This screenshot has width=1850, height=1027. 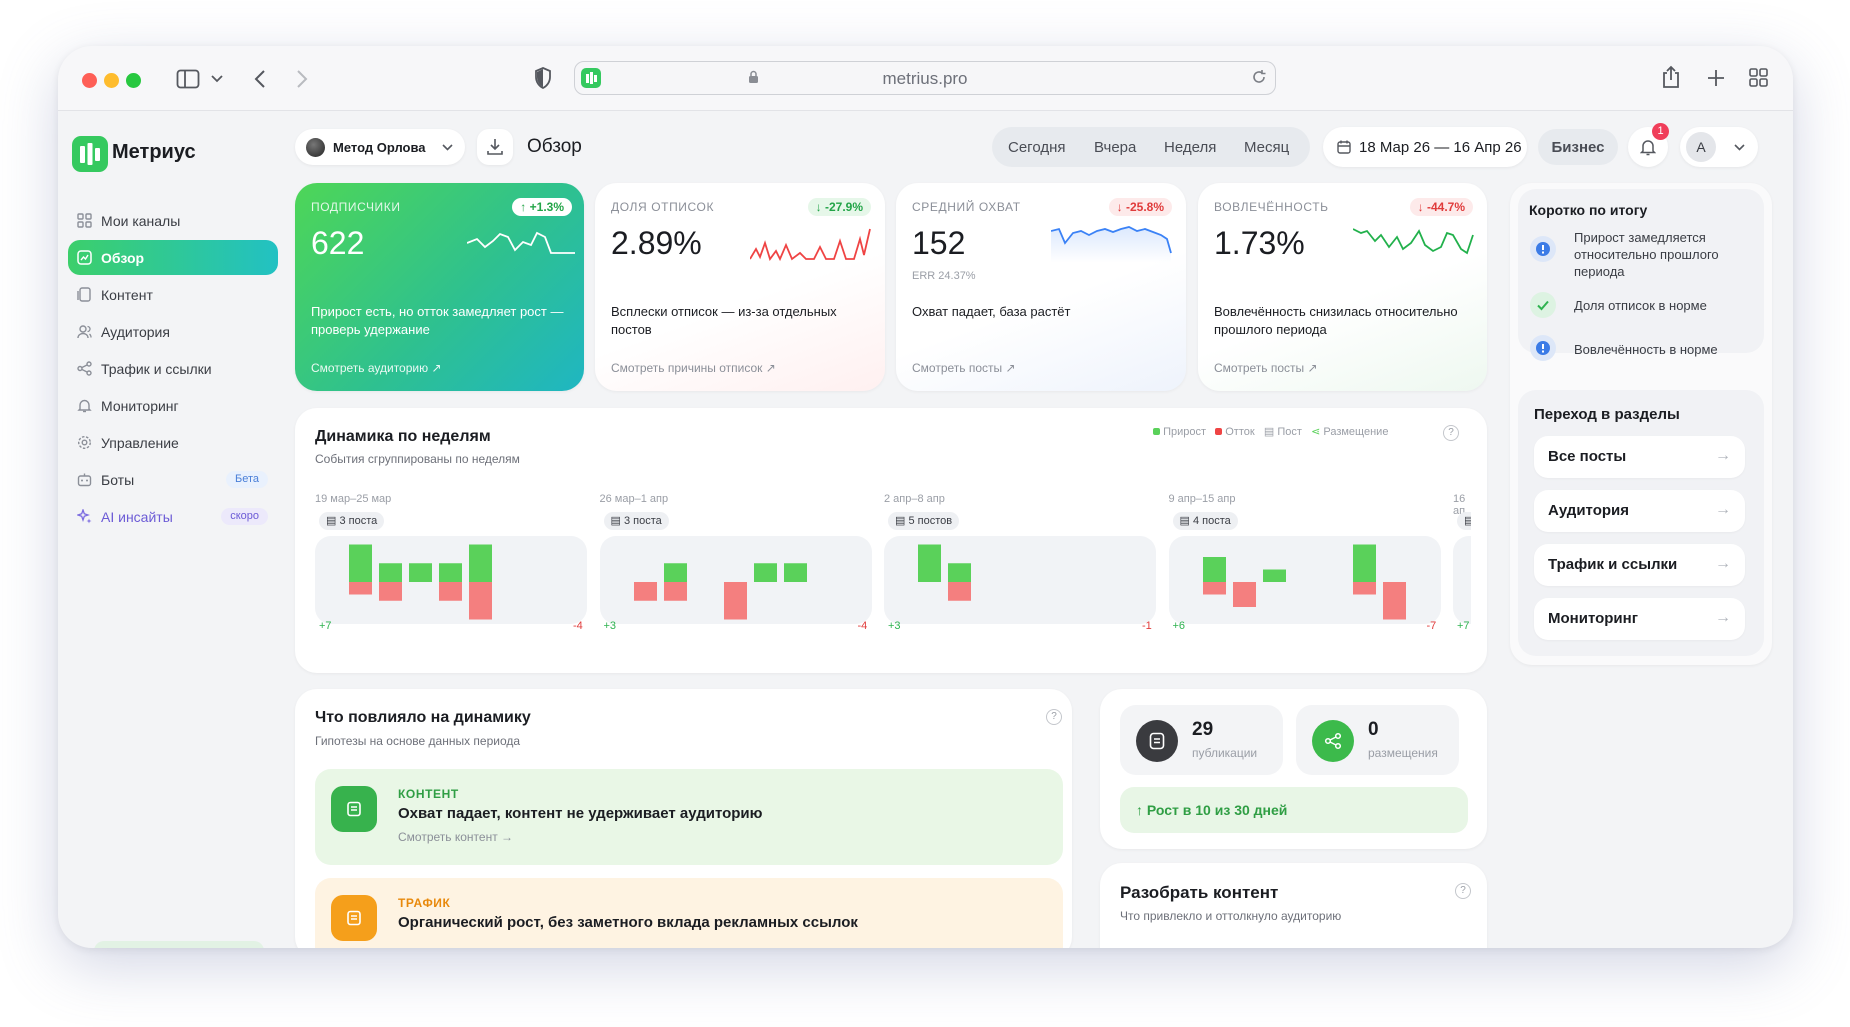 What do you see at coordinates (173, 479) in the screenshot?
I see `sidebar-item-bots: Боты Бета` at bounding box center [173, 479].